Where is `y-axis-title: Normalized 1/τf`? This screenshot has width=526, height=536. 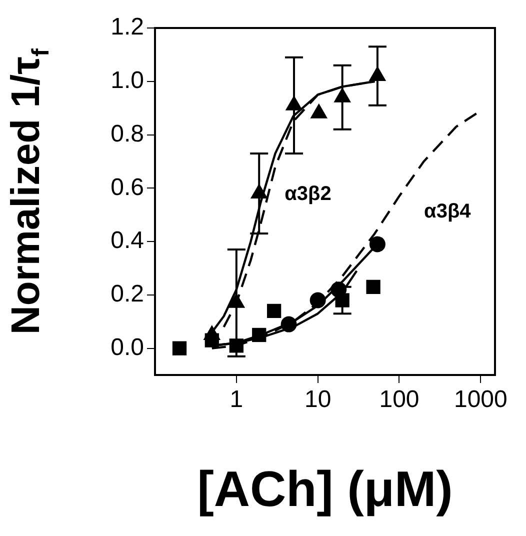
y-axis-title: Normalized 1/τf is located at coordinates (29, 191).